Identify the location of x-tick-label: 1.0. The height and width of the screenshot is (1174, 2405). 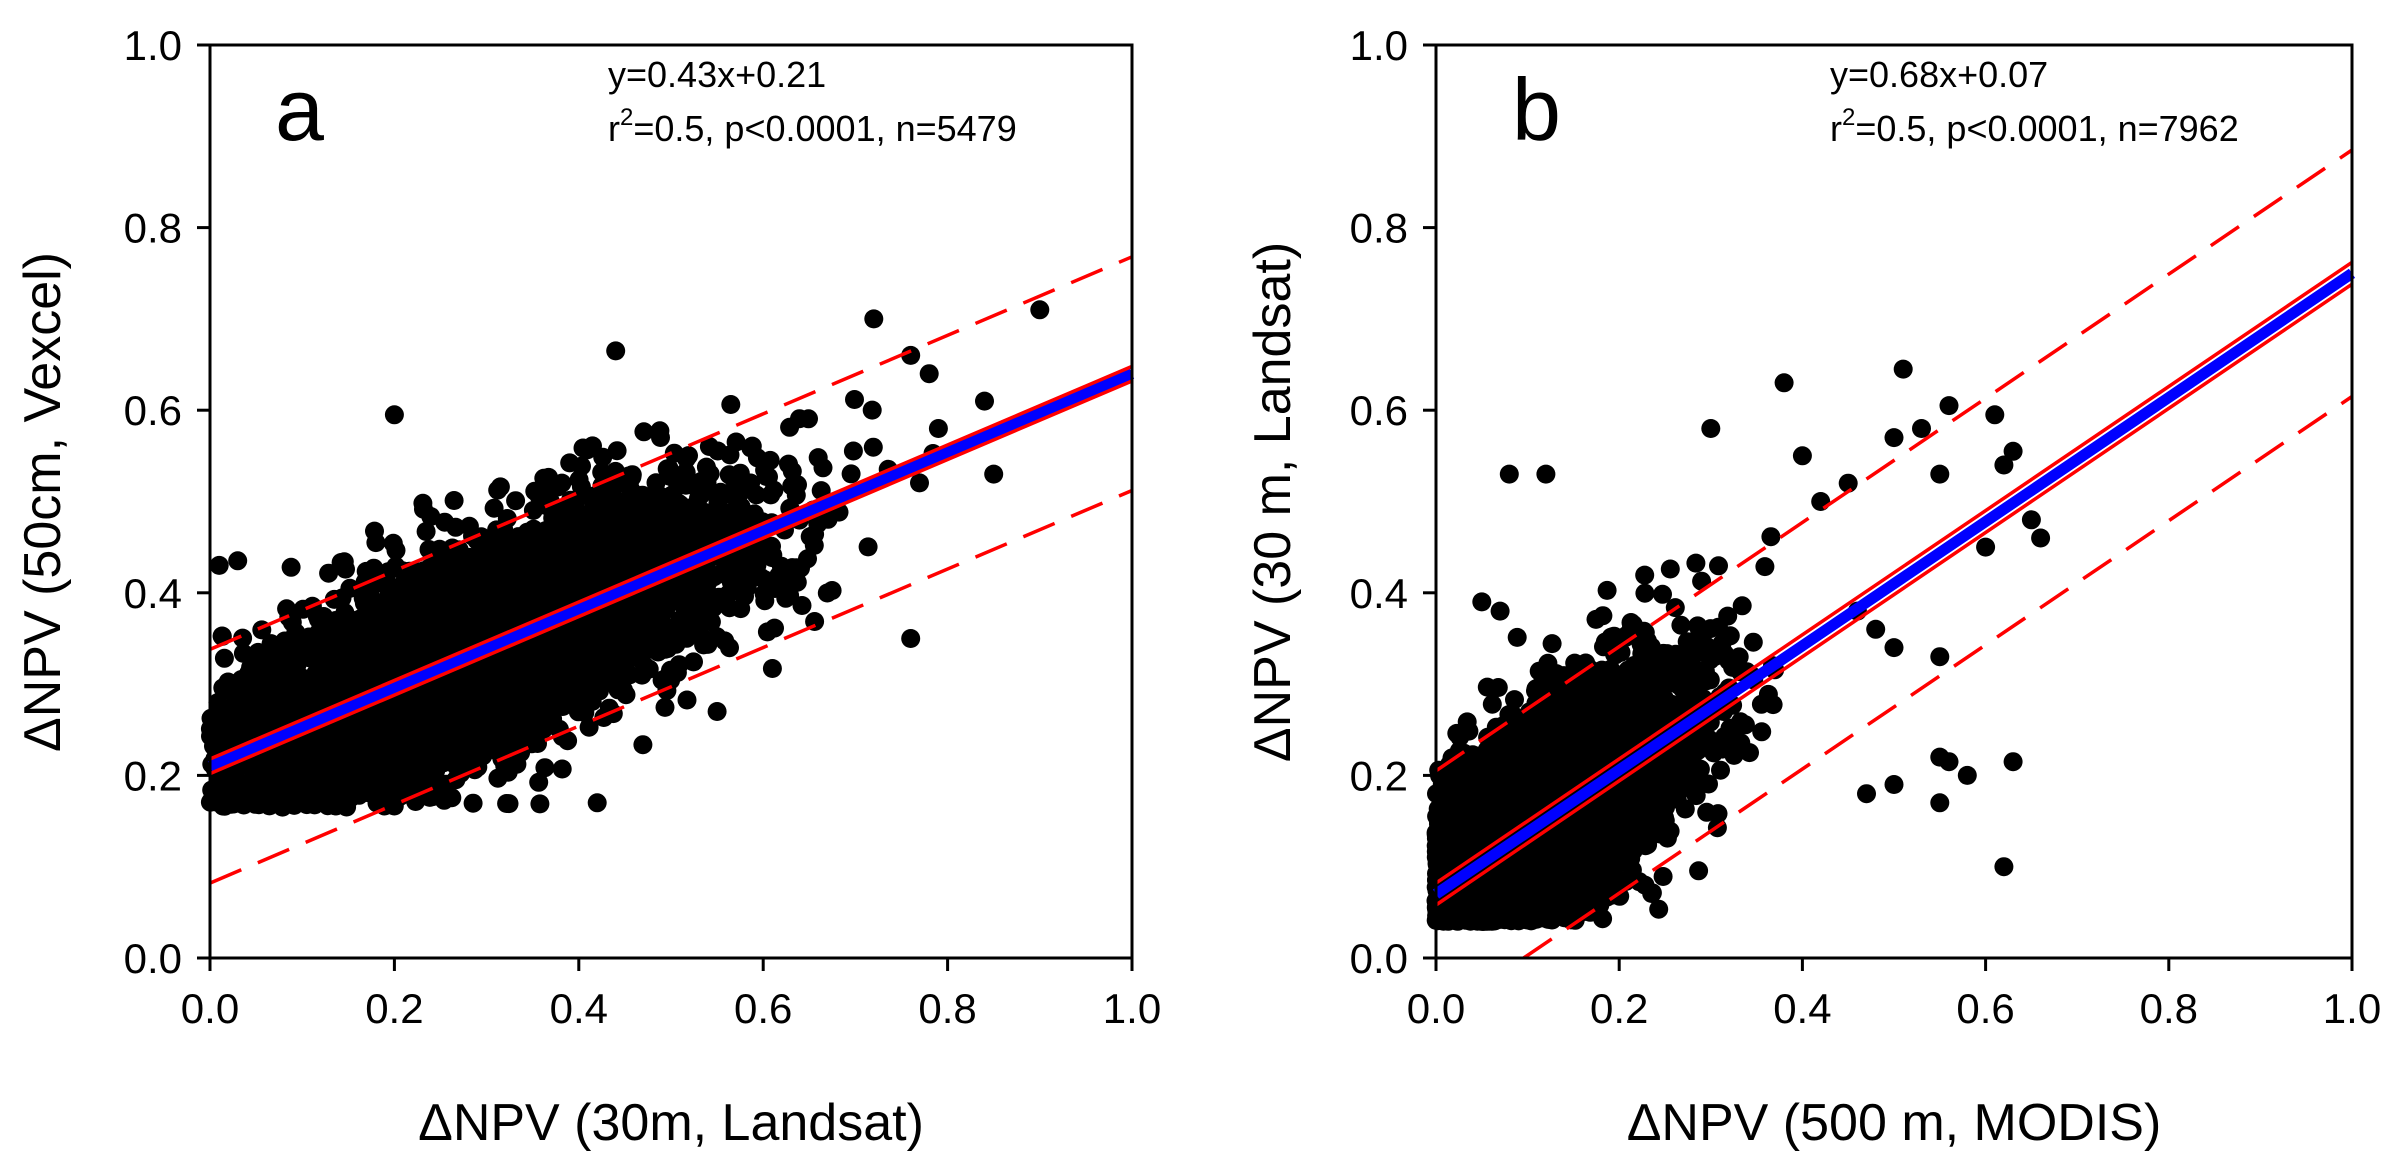
(1132, 1008).